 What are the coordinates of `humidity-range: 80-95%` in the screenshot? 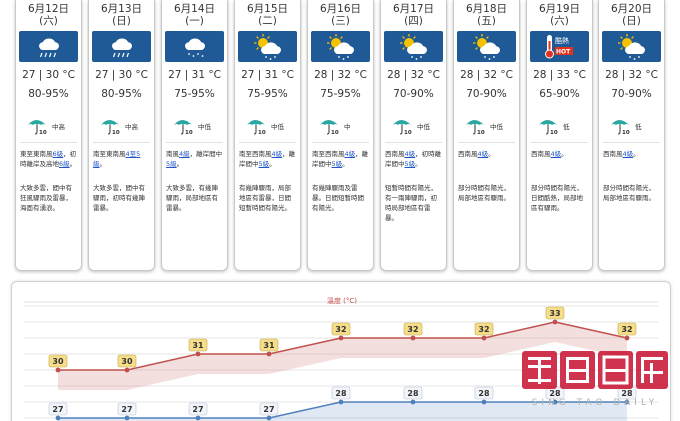 It's located at (121, 94).